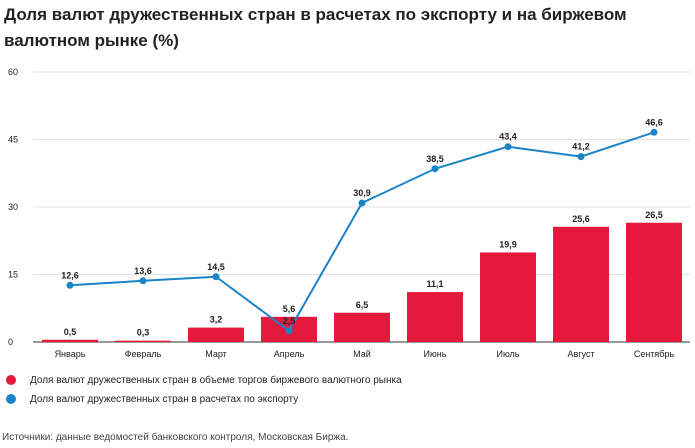 This screenshot has width=695, height=448. Describe the element at coordinates (435, 354) in the screenshot. I see `x-tick-label: Июнь` at that location.